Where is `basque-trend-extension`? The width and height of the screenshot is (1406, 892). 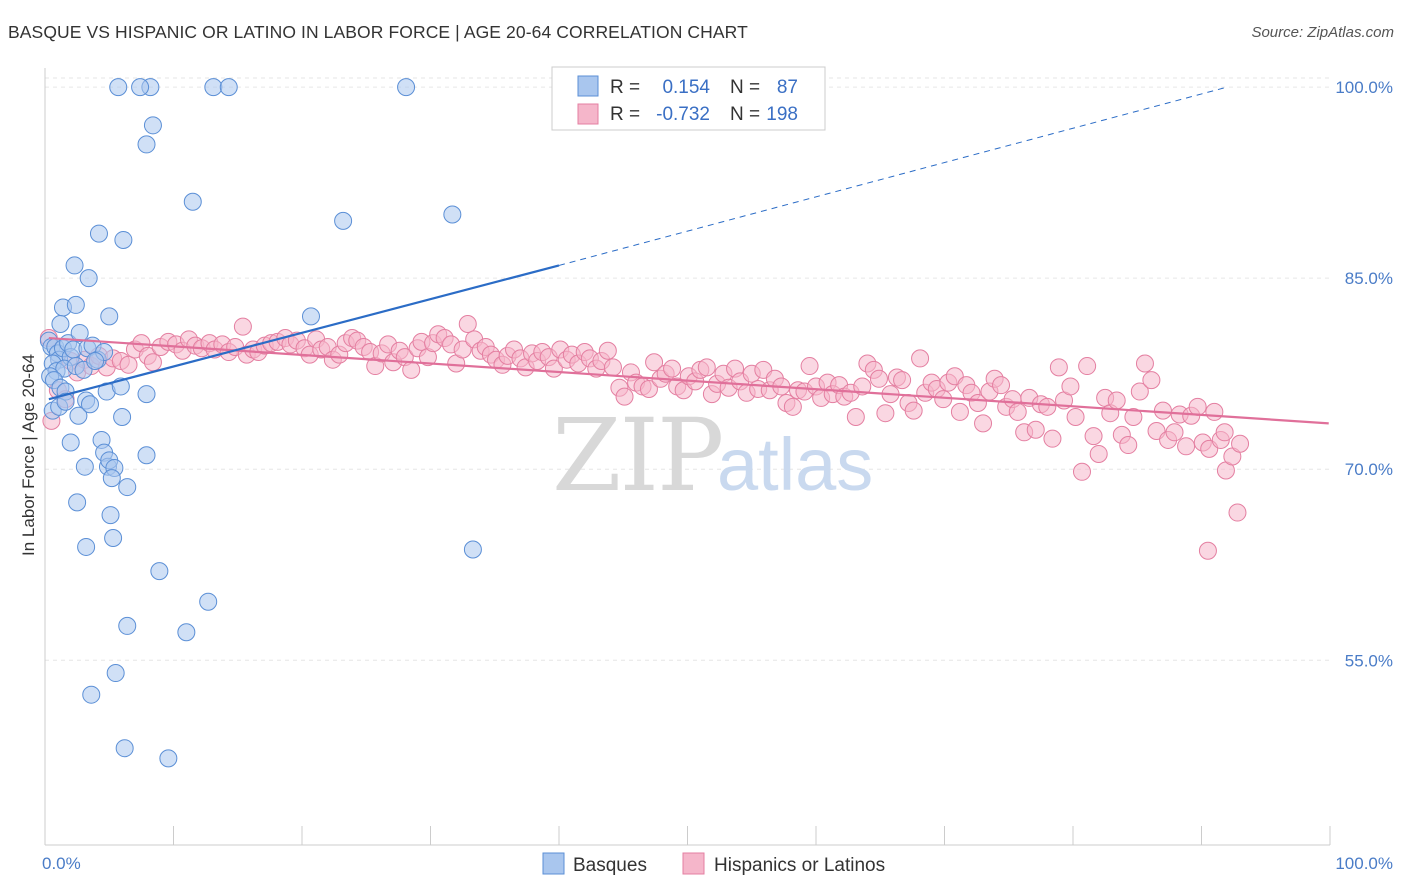
basque-trend-extension is located at coordinates (893, 176).